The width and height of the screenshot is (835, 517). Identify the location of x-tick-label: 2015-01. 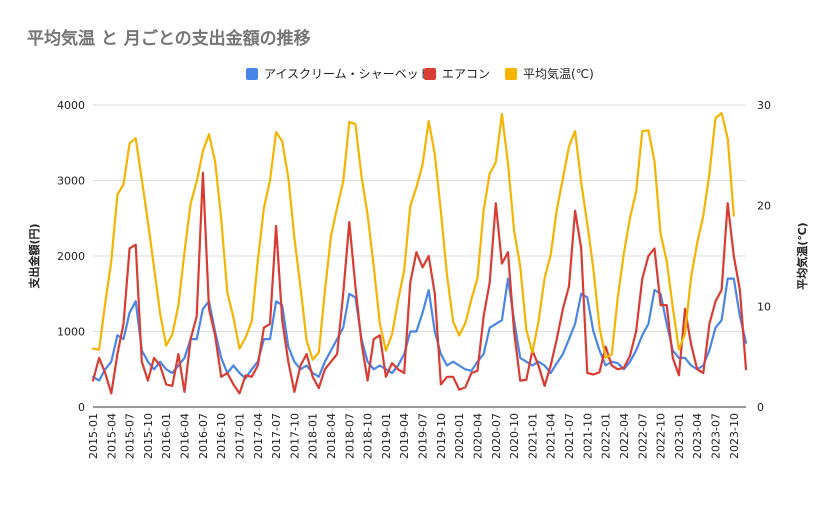
(93, 436).